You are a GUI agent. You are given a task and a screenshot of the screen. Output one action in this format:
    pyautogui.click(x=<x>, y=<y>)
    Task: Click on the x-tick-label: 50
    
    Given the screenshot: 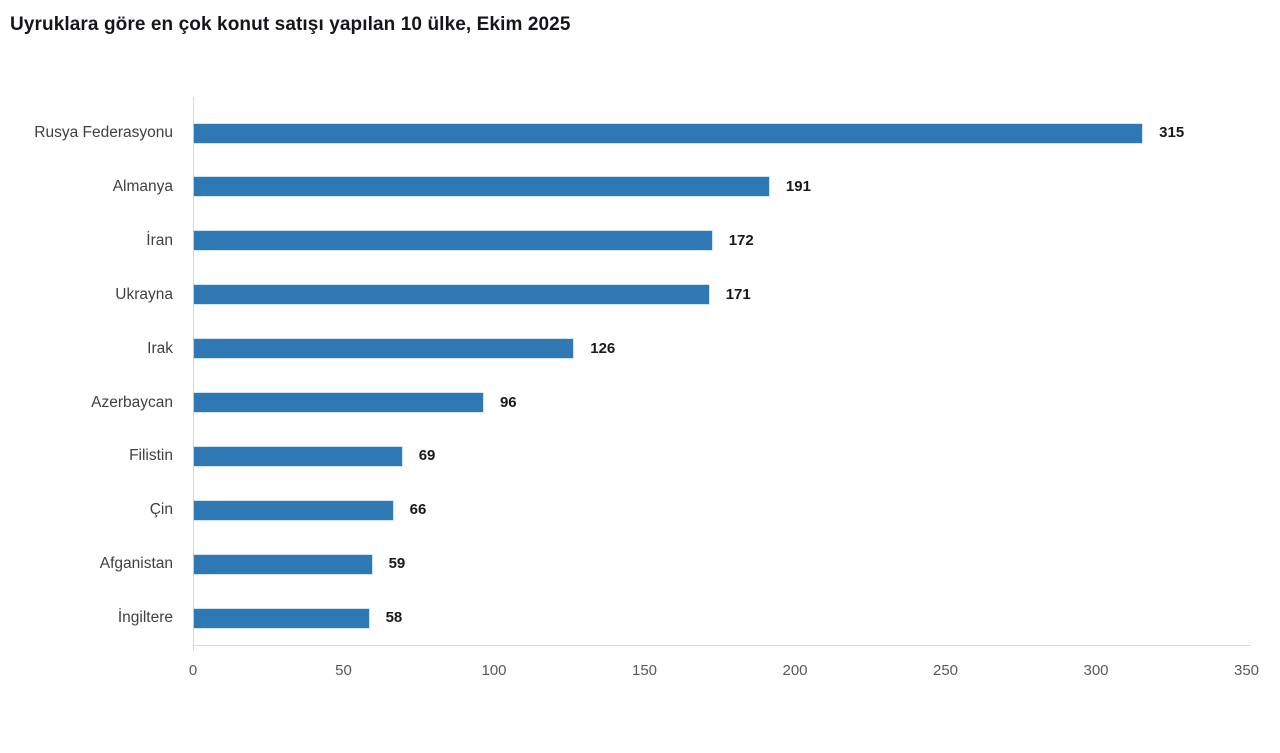 What is the action you would take?
    pyautogui.click(x=343, y=670)
    